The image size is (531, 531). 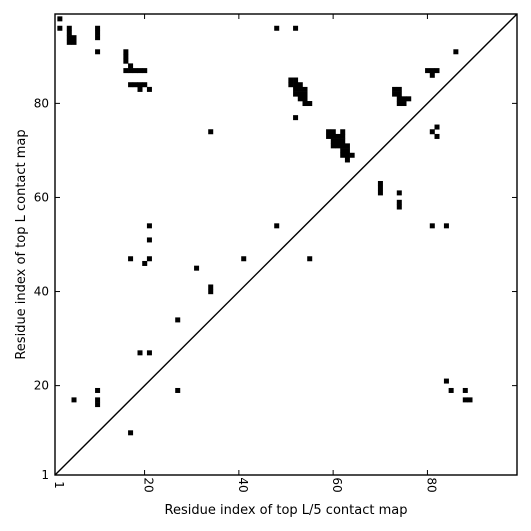 What do you see at coordinates (59, 485) in the screenshot?
I see `x-tick-label: 1` at bounding box center [59, 485].